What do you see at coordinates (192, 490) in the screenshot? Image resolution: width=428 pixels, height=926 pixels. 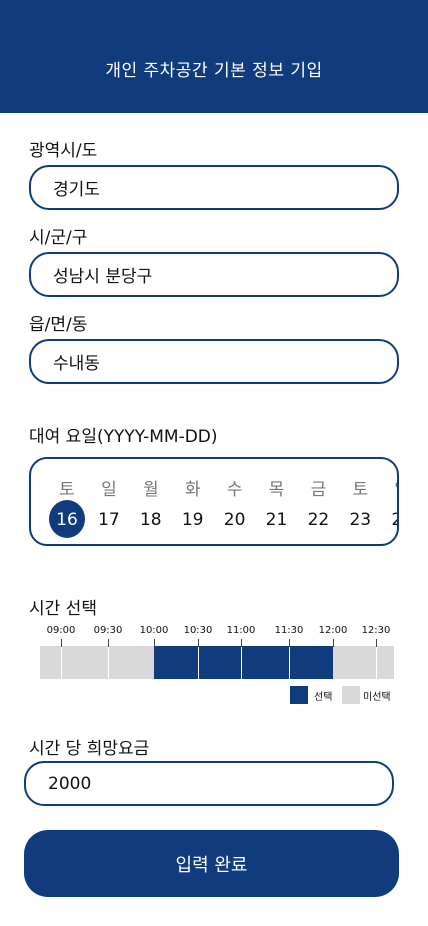 I see `day-of-week: 화` at bounding box center [192, 490].